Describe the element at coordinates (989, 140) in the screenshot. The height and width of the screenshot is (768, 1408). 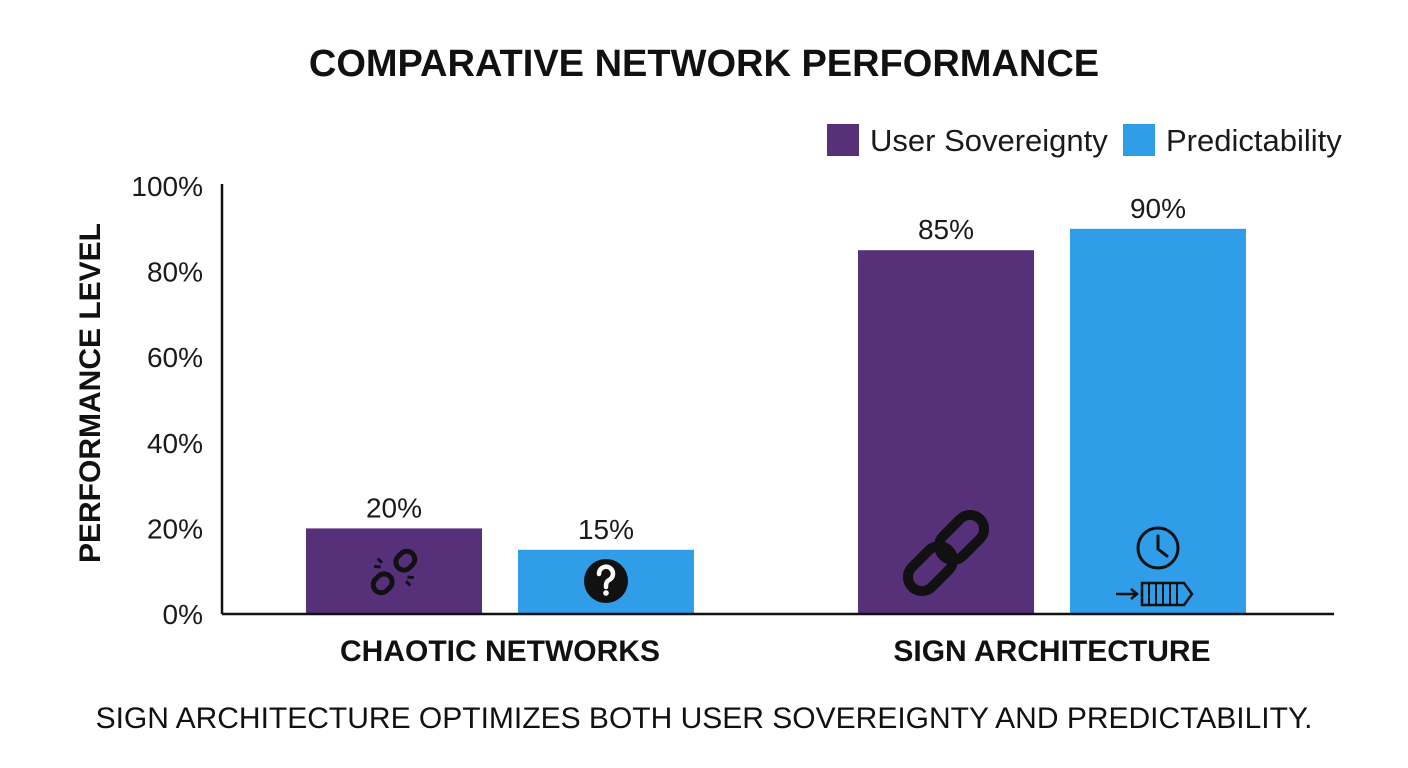
I see `legend-label: User Sovereignty` at that location.